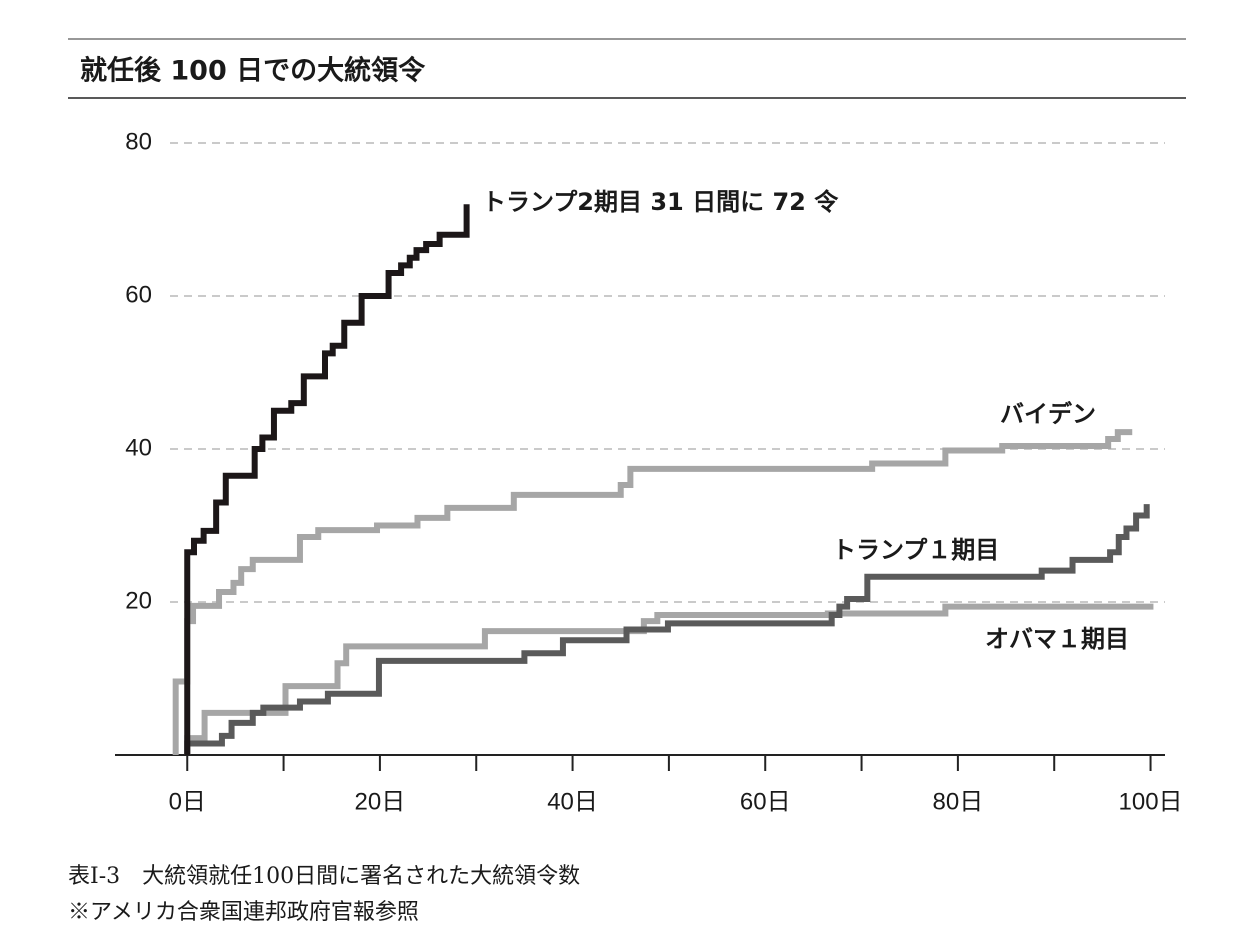 The height and width of the screenshot is (950, 1247). I want to click on x-tick-label: 80日, so click(958, 801).